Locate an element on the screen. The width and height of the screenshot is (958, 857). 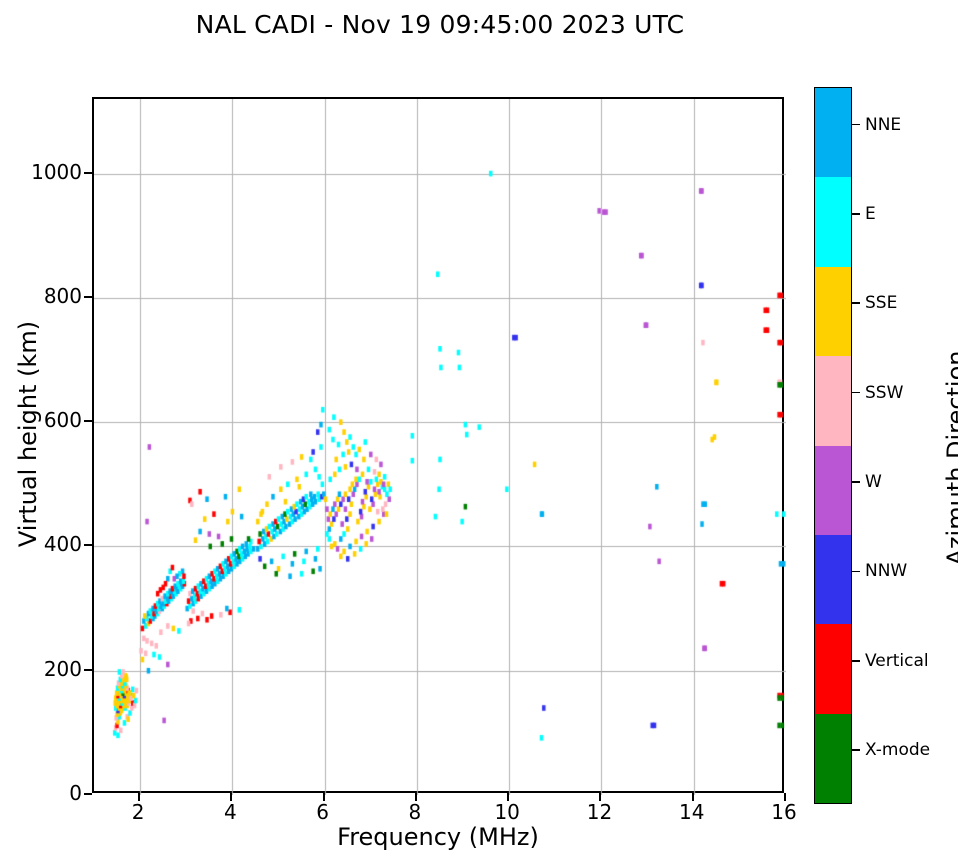
x-tick-label: 14 is located at coordinates (691, 812).